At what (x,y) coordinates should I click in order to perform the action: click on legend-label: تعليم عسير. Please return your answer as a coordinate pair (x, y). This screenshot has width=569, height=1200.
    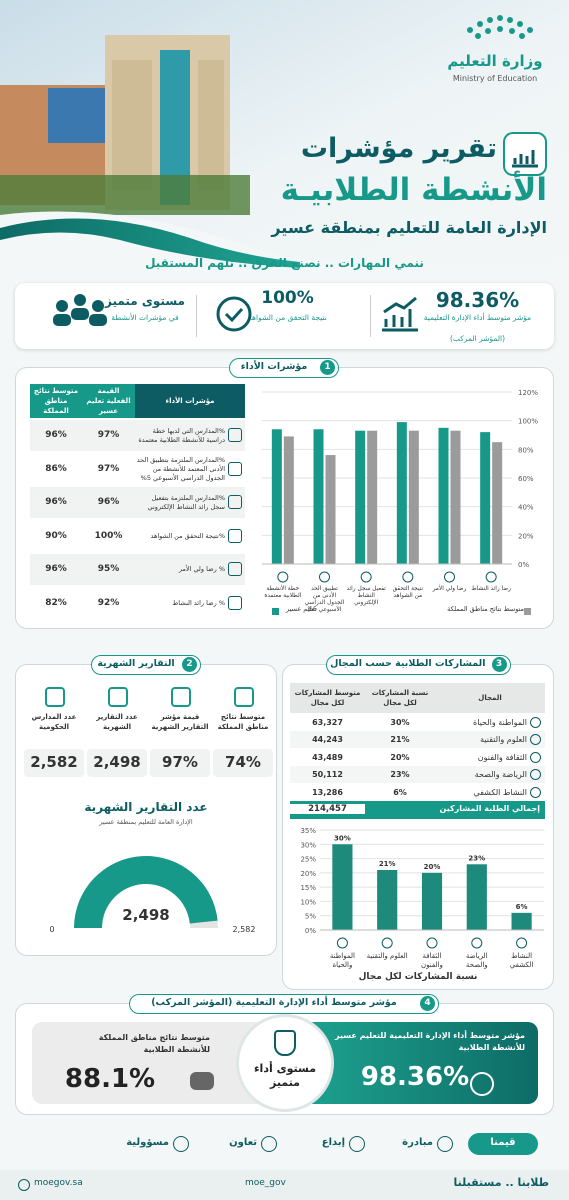
    Looking at the image, I should click on (301, 609).